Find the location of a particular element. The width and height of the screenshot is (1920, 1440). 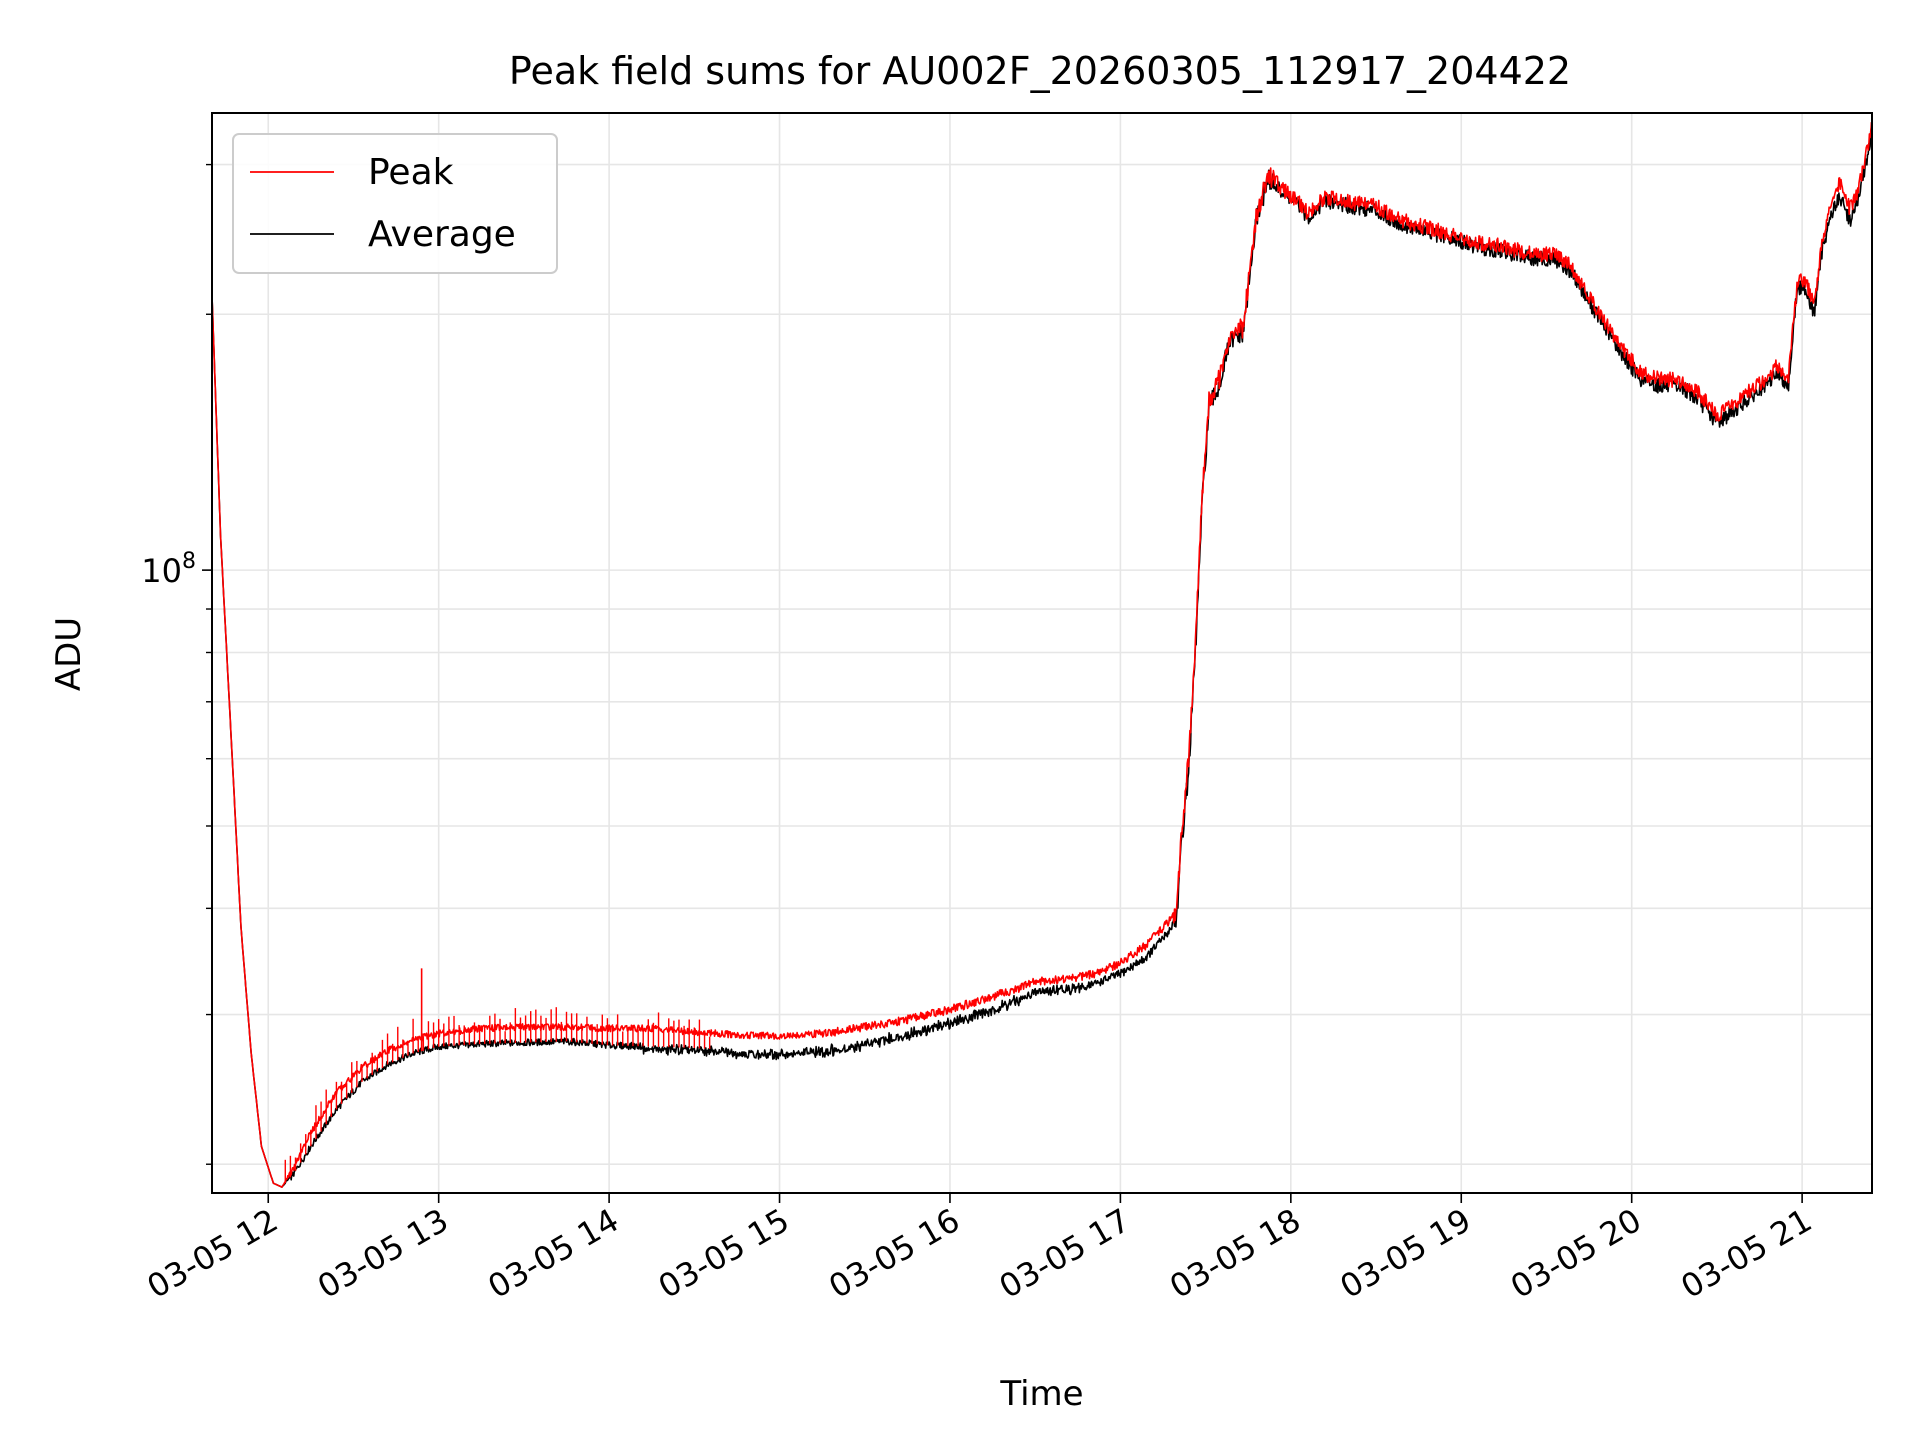

legend-label-peak: Peak is located at coordinates (411, 172).